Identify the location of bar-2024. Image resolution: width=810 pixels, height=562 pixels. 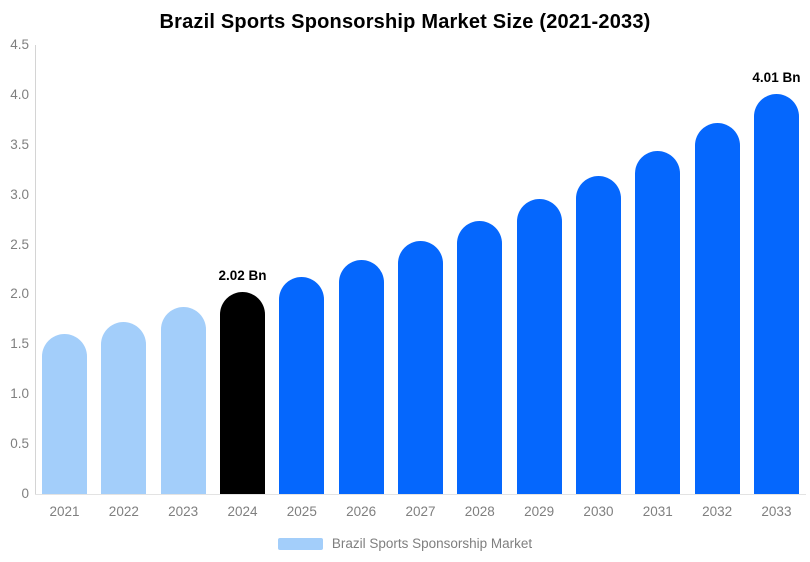
(242, 393).